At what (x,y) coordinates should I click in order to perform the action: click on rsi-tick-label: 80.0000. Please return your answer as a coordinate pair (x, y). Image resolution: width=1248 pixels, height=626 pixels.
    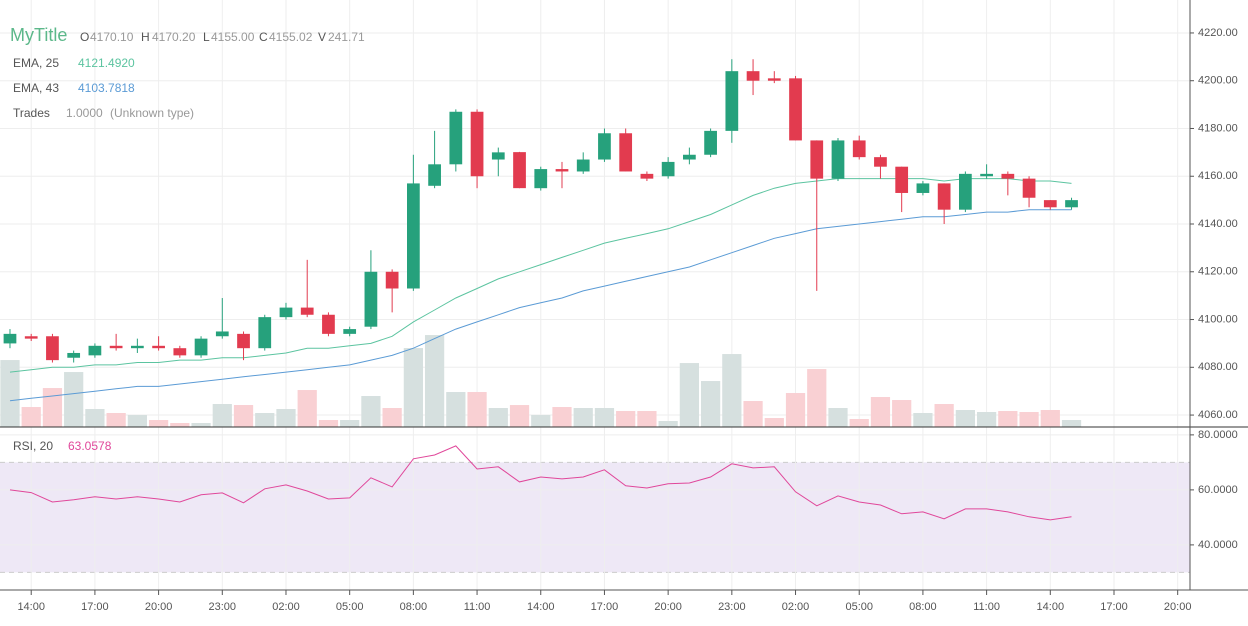
    Looking at the image, I should click on (1218, 435).